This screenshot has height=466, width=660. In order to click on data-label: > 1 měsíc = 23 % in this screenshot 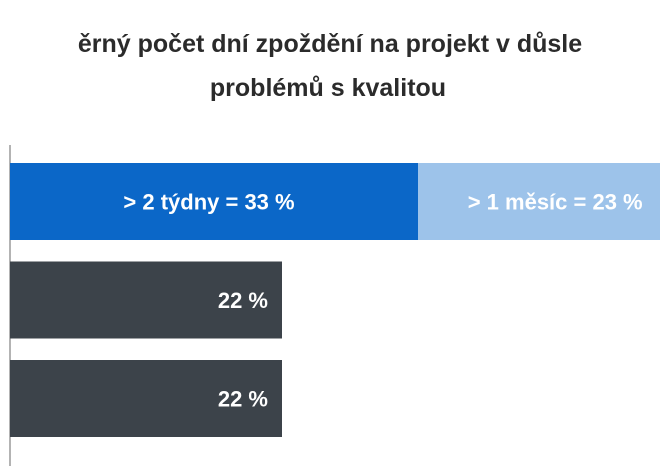, I will do `click(555, 201)`.